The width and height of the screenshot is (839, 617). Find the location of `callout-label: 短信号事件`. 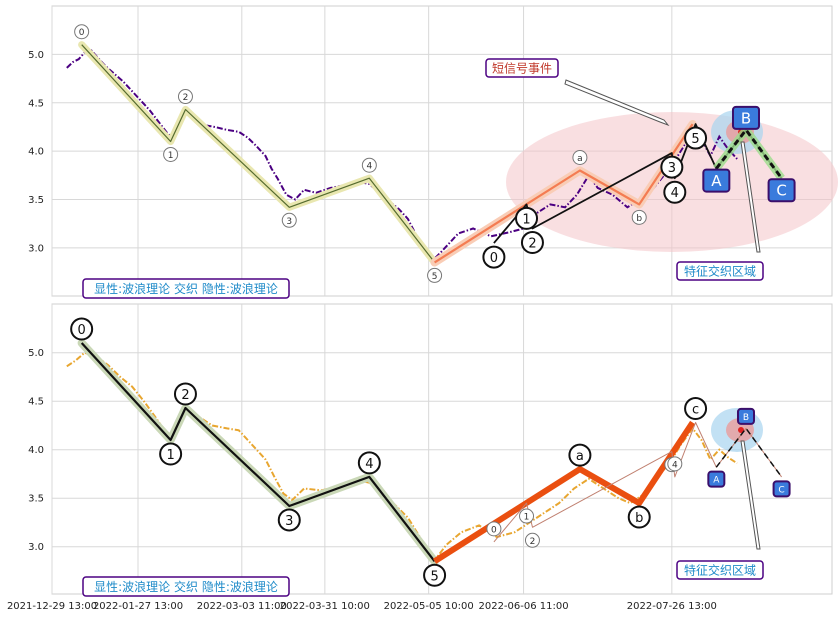

callout-label: 短信号事件 is located at coordinates (522, 69).